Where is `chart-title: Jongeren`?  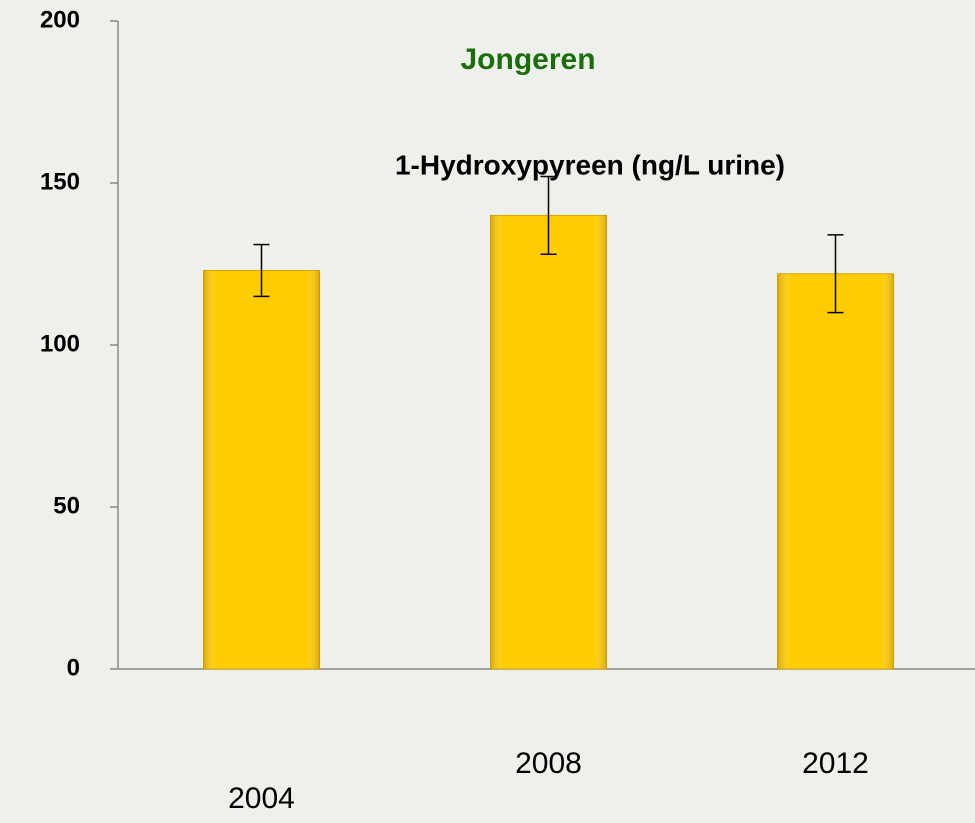 chart-title: Jongeren is located at coordinates (527, 59).